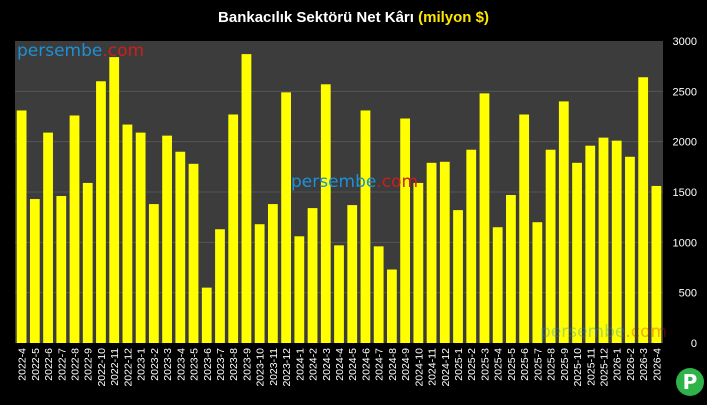 Image resolution: width=707 pixels, height=405 pixels. What do you see at coordinates (221, 364) in the screenshot?
I see `x-tick-label: 2023-7` at bounding box center [221, 364].